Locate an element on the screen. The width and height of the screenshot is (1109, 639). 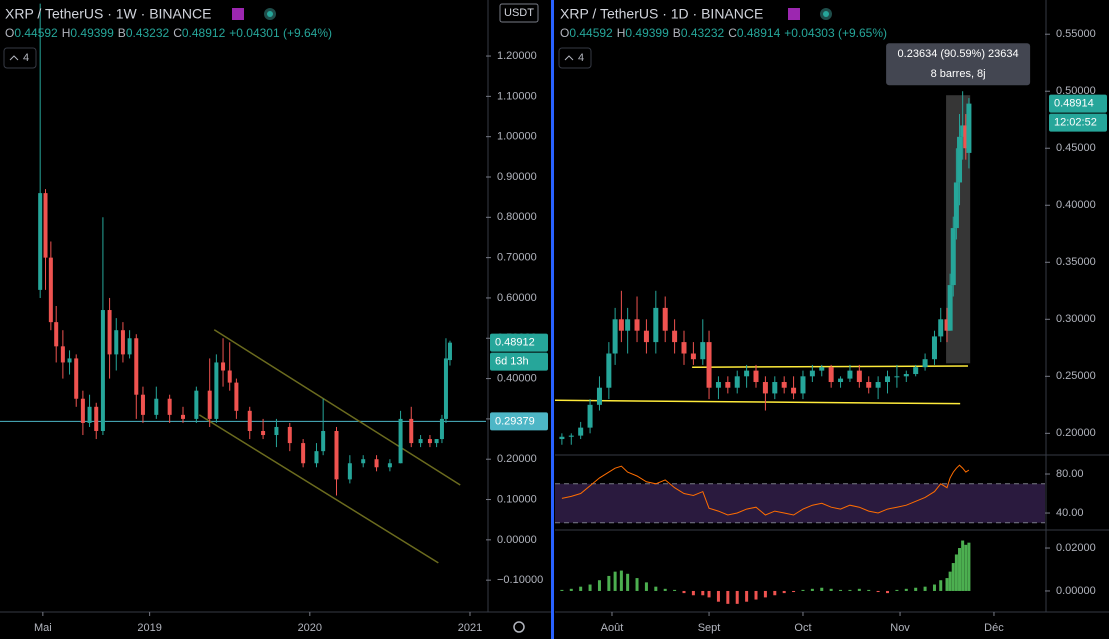
last-price-box is located at coordinates (1078, 103).